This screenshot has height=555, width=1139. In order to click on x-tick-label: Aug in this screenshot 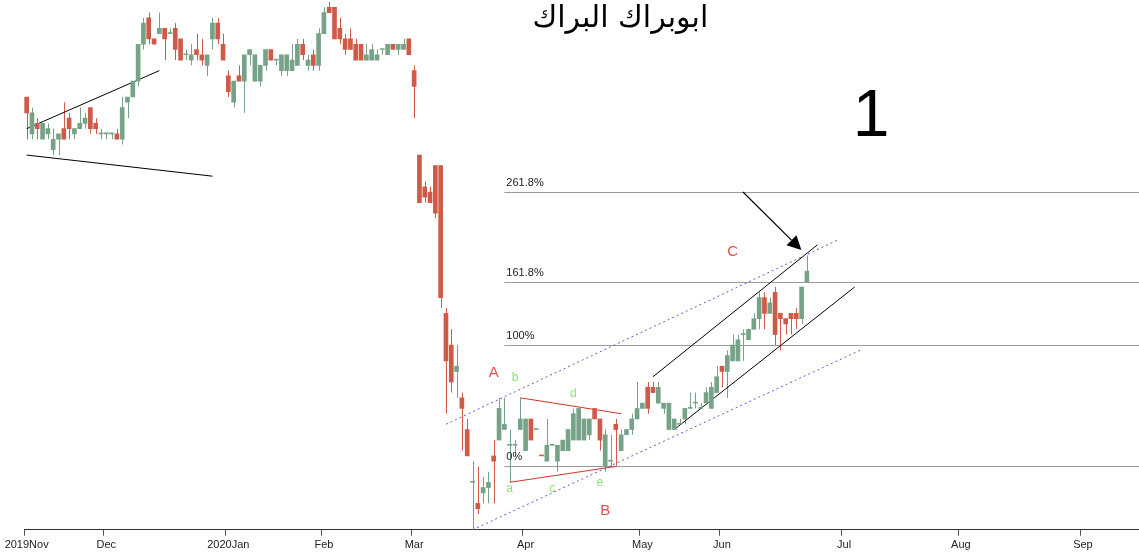, I will do `click(961, 544)`.